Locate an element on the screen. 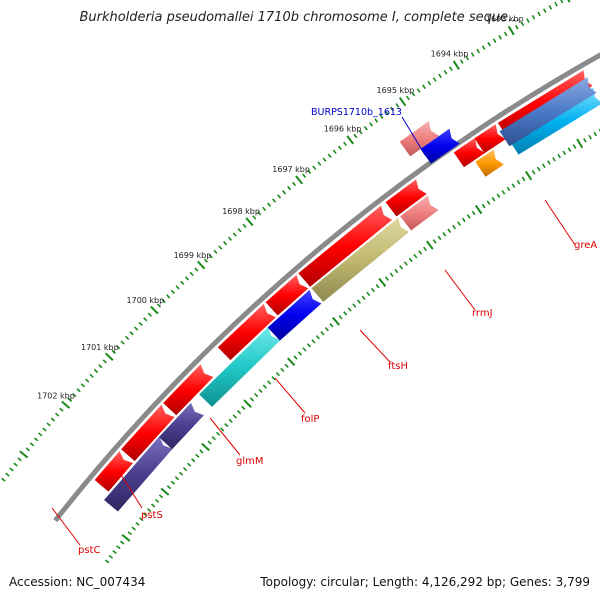 The image size is (600, 600). gene-arrow-outer-pink is located at coordinates (419, 139).